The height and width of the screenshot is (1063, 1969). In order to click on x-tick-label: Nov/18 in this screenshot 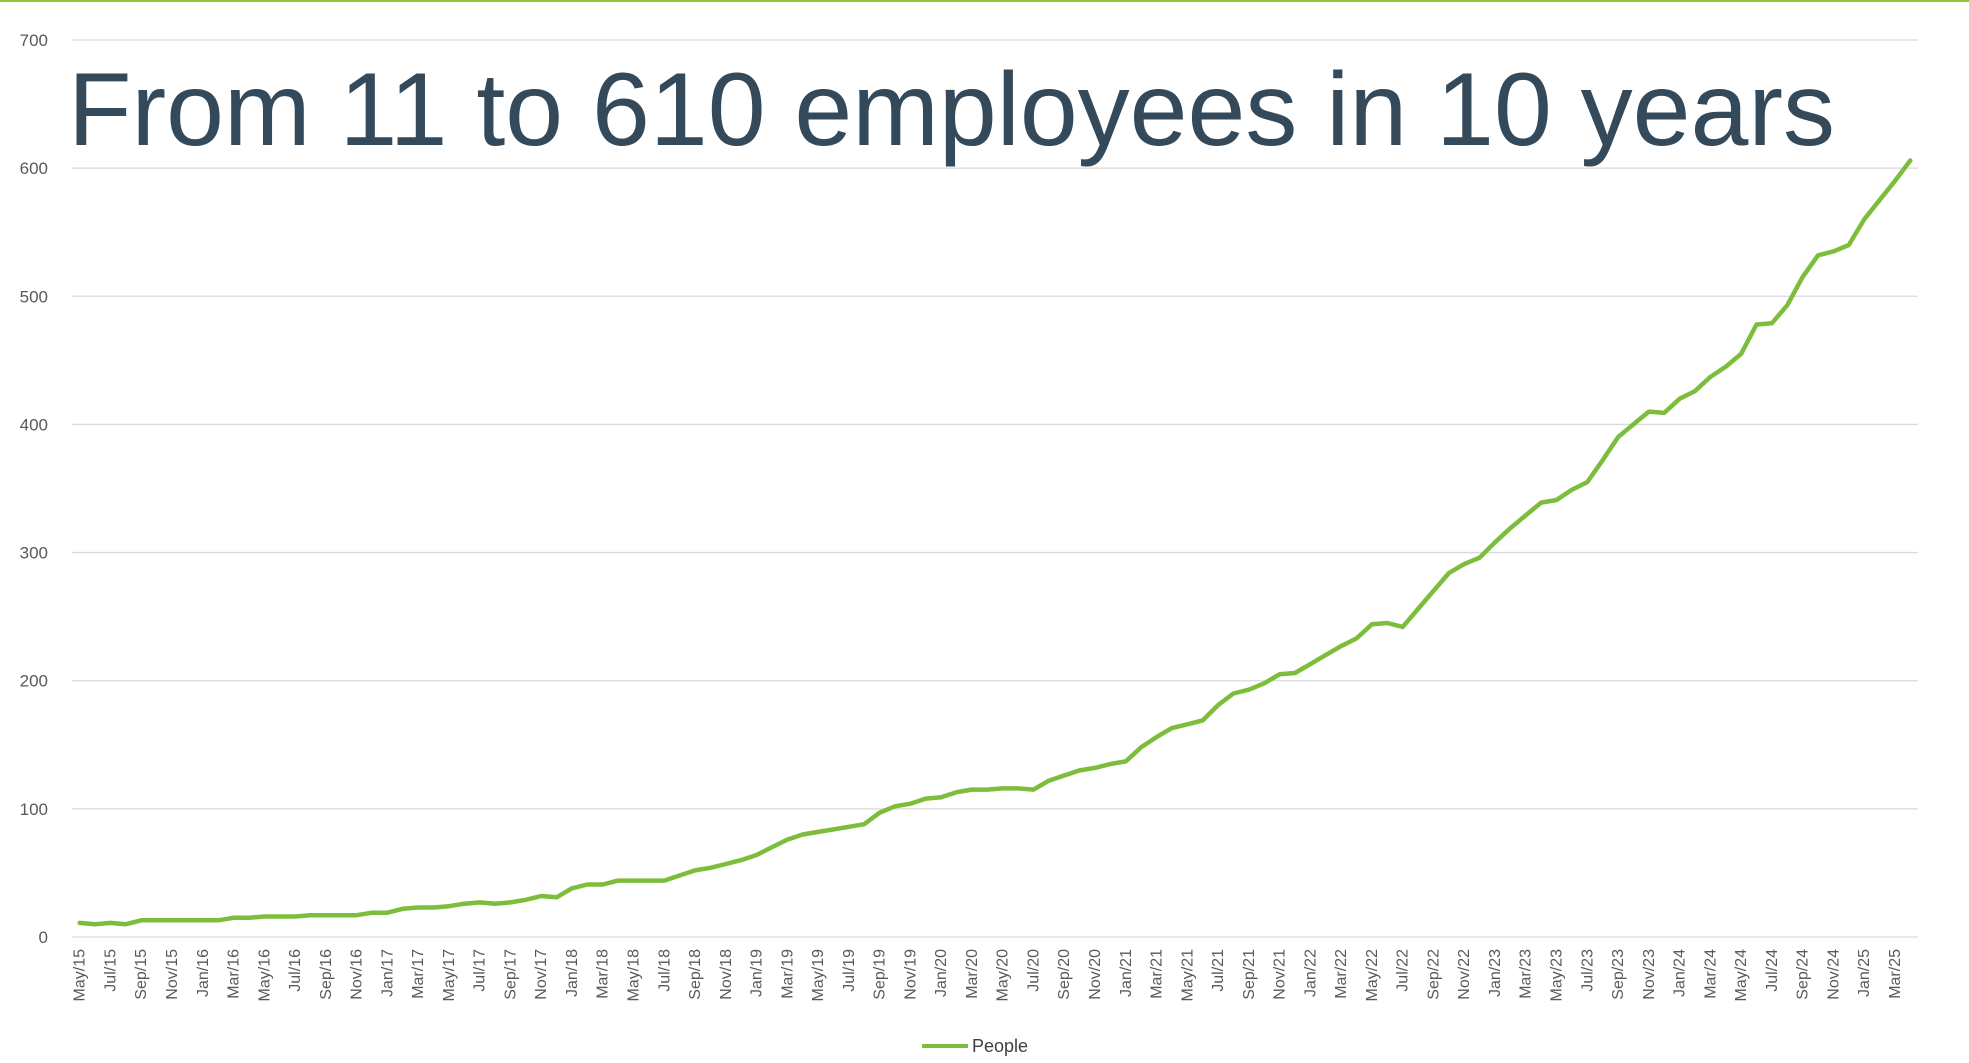, I will do `click(726, 974)`.